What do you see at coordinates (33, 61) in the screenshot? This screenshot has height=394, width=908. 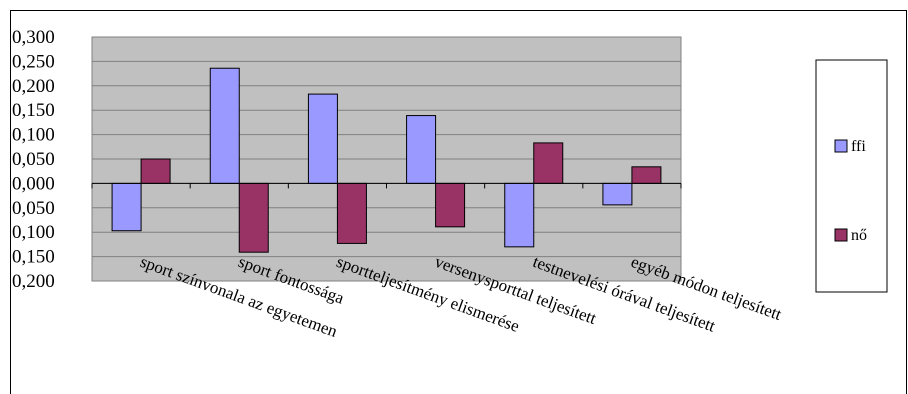 I see `y-tick-label: 0,250` at bounding box center [33, 61].